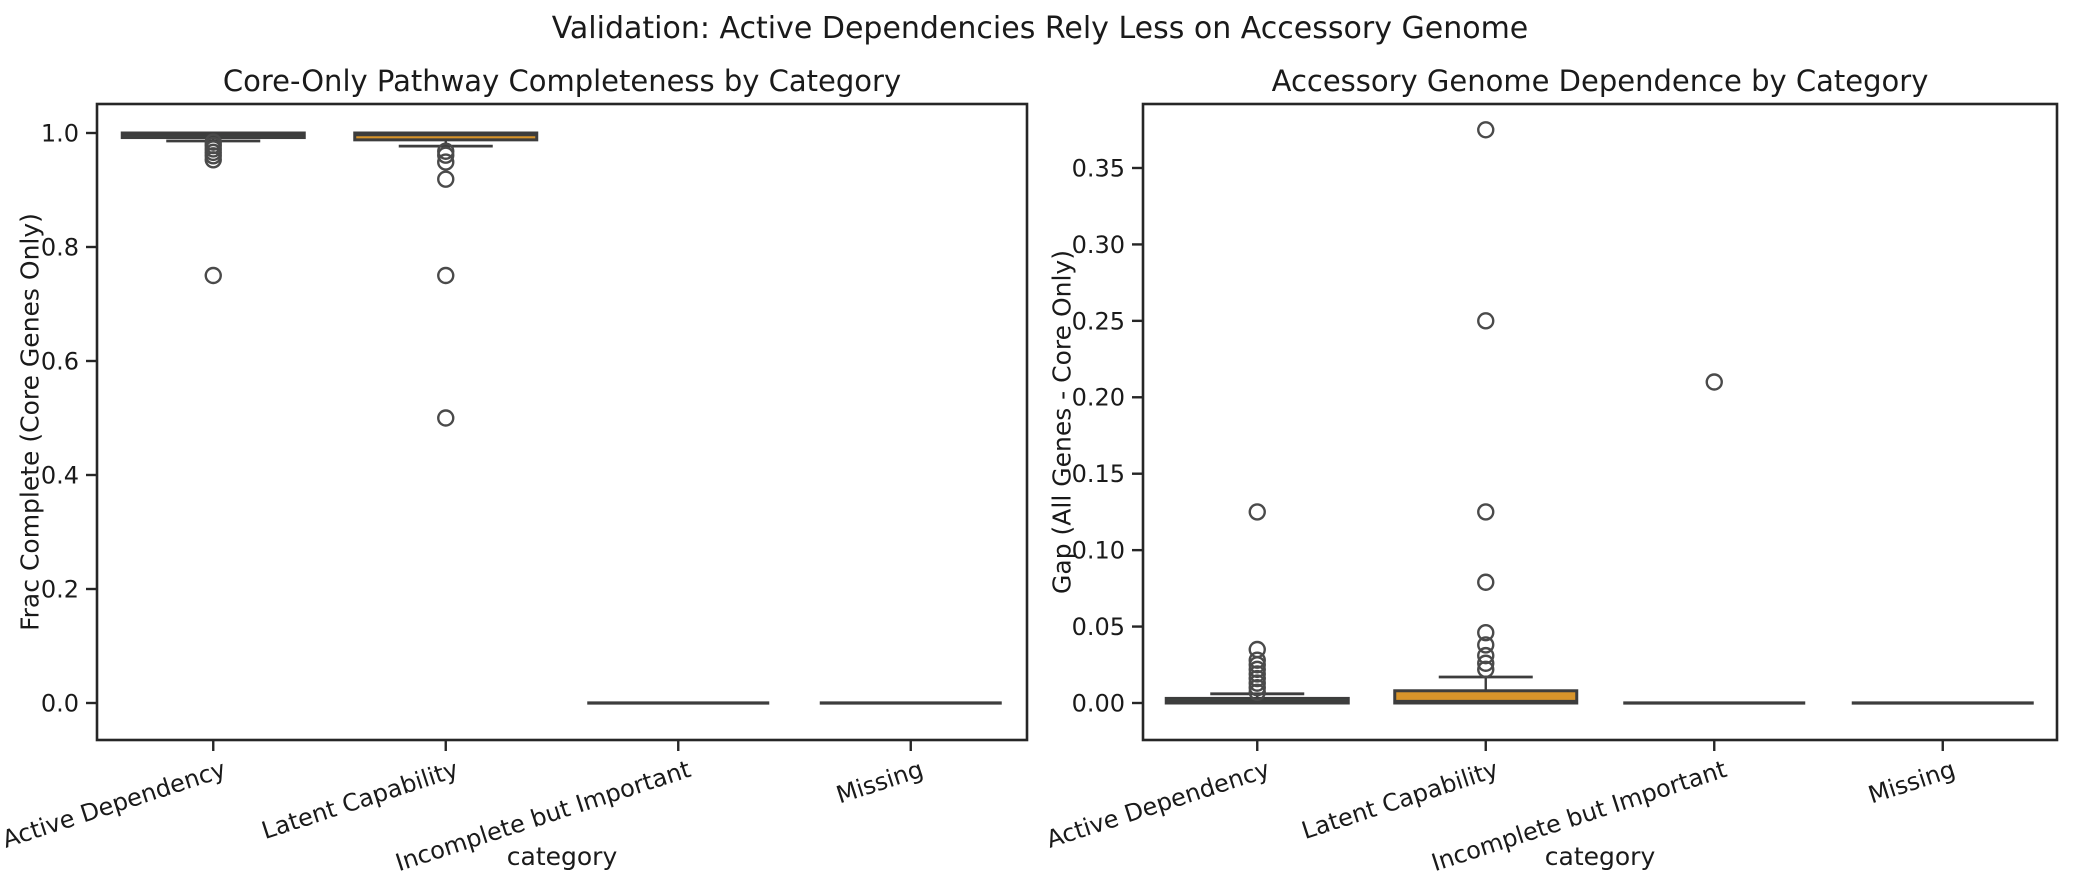 This screenshot has height=887, width=2080. I want to click on y-tick-label: 0.20, so click(1098, 398).